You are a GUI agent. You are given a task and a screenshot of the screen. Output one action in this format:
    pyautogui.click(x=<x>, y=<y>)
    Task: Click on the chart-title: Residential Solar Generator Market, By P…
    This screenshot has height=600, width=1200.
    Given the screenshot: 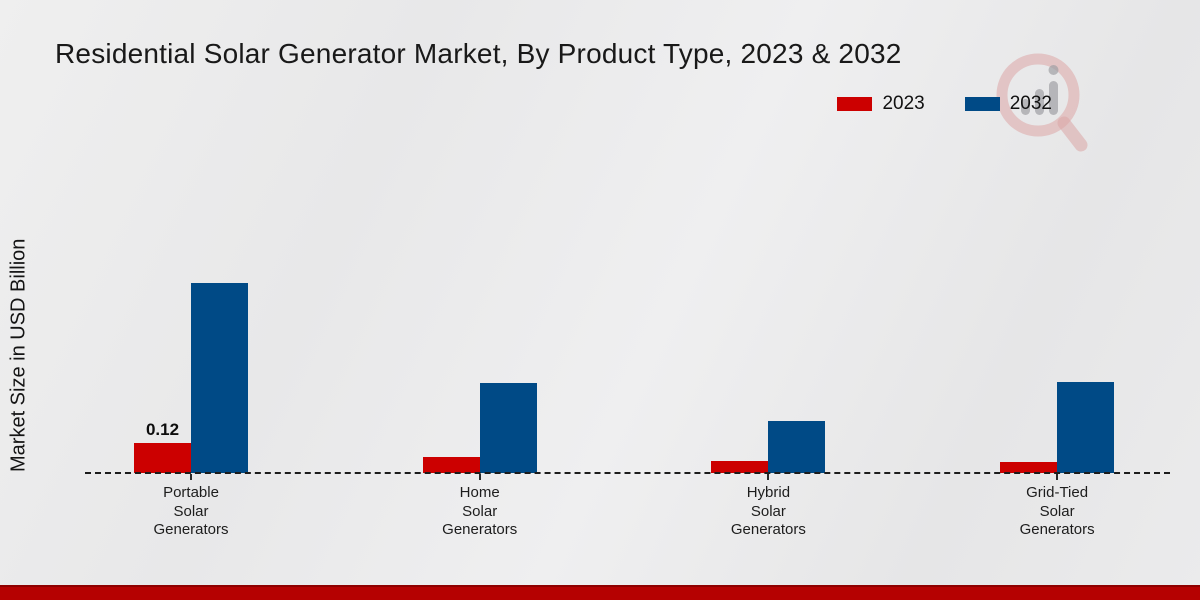 What is the action you would take?
    pyautogui.click(x=478, y=53)
    